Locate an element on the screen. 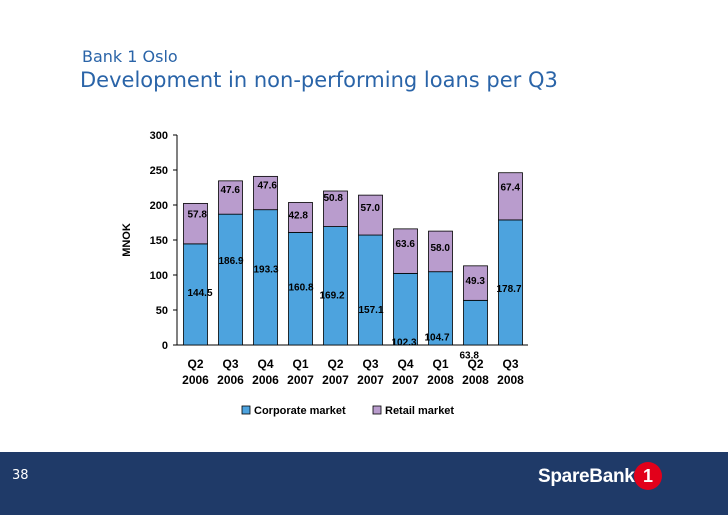  data-label-retail: 67.4 is located at coordinates (511, 188).